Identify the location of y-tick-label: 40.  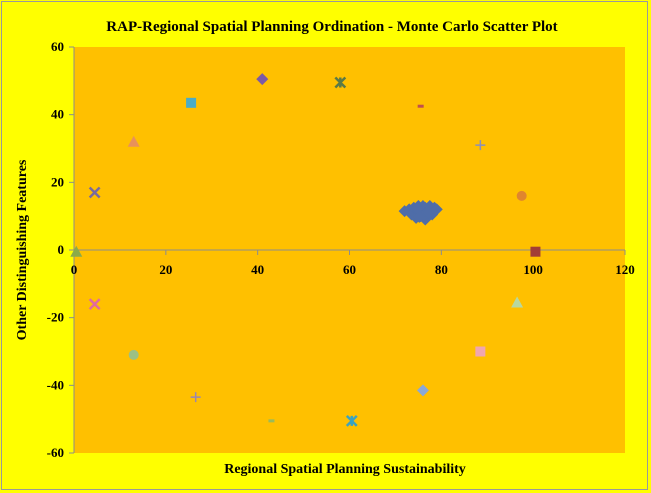
(57, 114).